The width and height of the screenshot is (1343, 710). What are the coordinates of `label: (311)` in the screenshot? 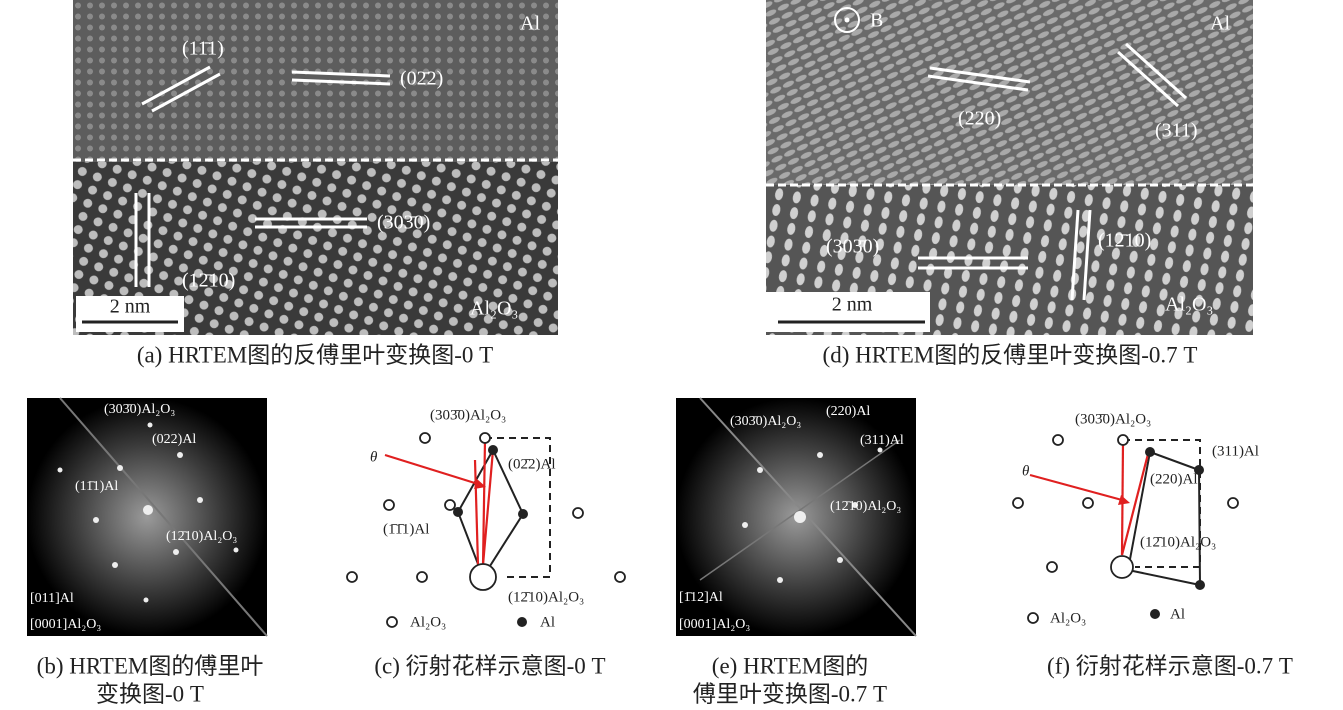 It's located at (1176, 131).